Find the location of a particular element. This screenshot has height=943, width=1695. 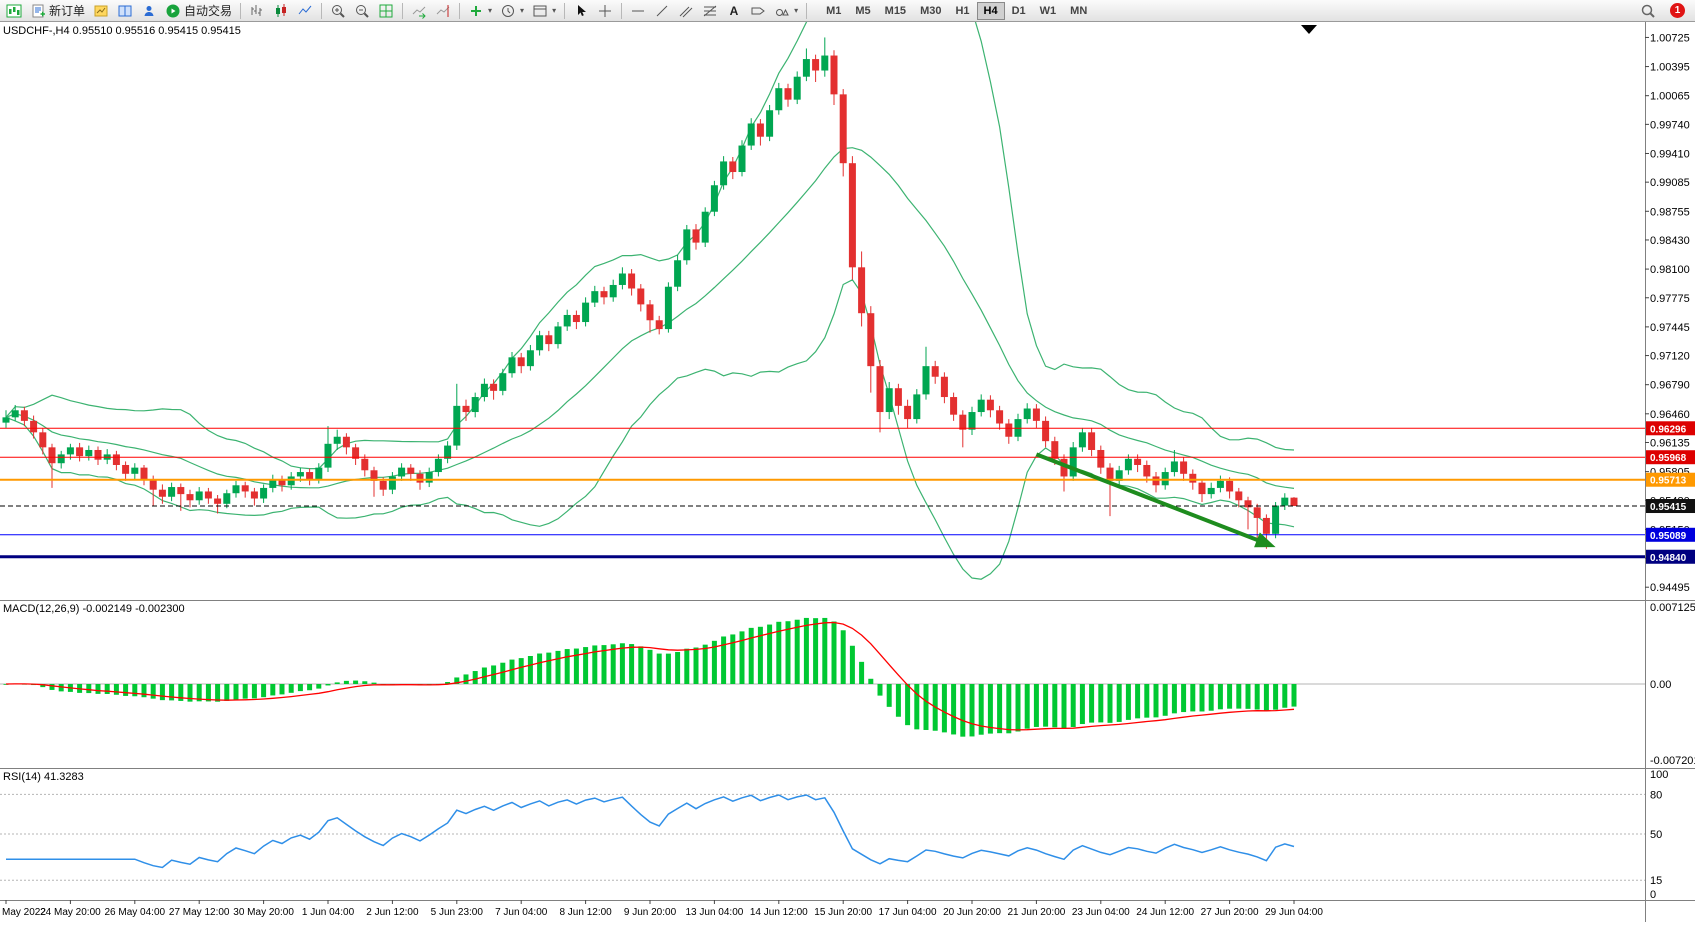

text-icon: A is located at coordinates (734, 11).